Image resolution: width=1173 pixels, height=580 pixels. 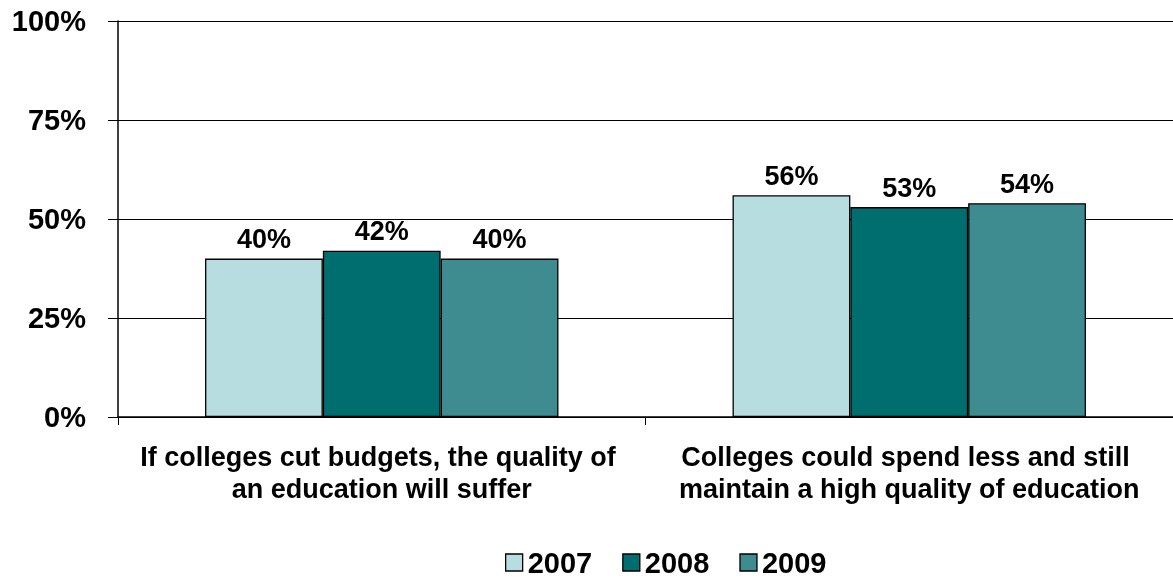 What do you see at coordinates (1027, 183) in the screenshot?
I see `data-label: 54%` at bounding box center [1027, 183].